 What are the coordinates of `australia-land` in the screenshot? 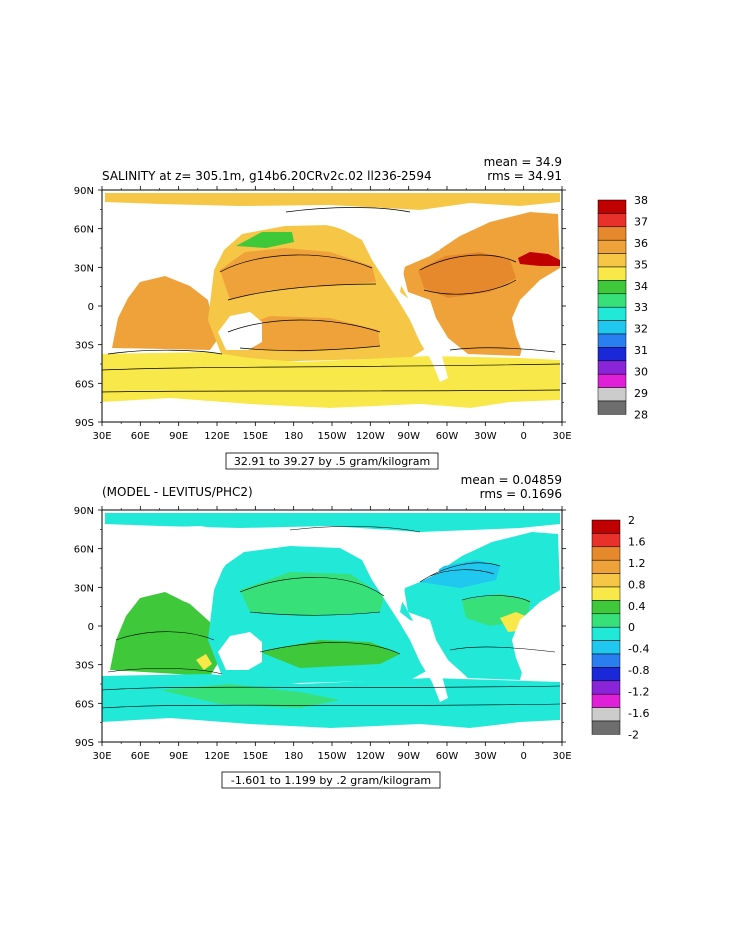 It's located at (240, 331).